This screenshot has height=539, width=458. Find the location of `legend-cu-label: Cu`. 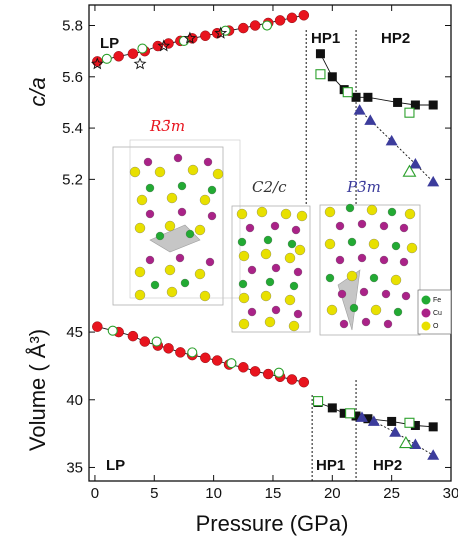

legend-cu-label: Cu is located at coordinates (437, 313).